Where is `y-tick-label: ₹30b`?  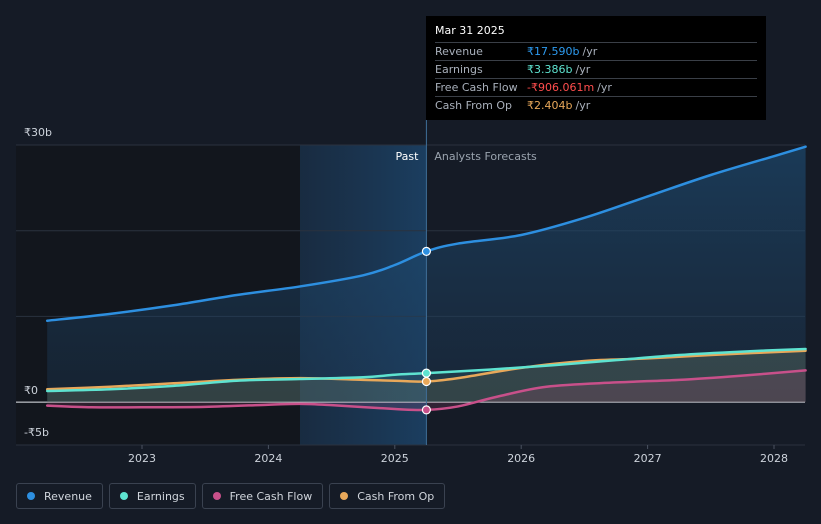 y-tick-label: ₹30b is located at coordinates (38, 132).